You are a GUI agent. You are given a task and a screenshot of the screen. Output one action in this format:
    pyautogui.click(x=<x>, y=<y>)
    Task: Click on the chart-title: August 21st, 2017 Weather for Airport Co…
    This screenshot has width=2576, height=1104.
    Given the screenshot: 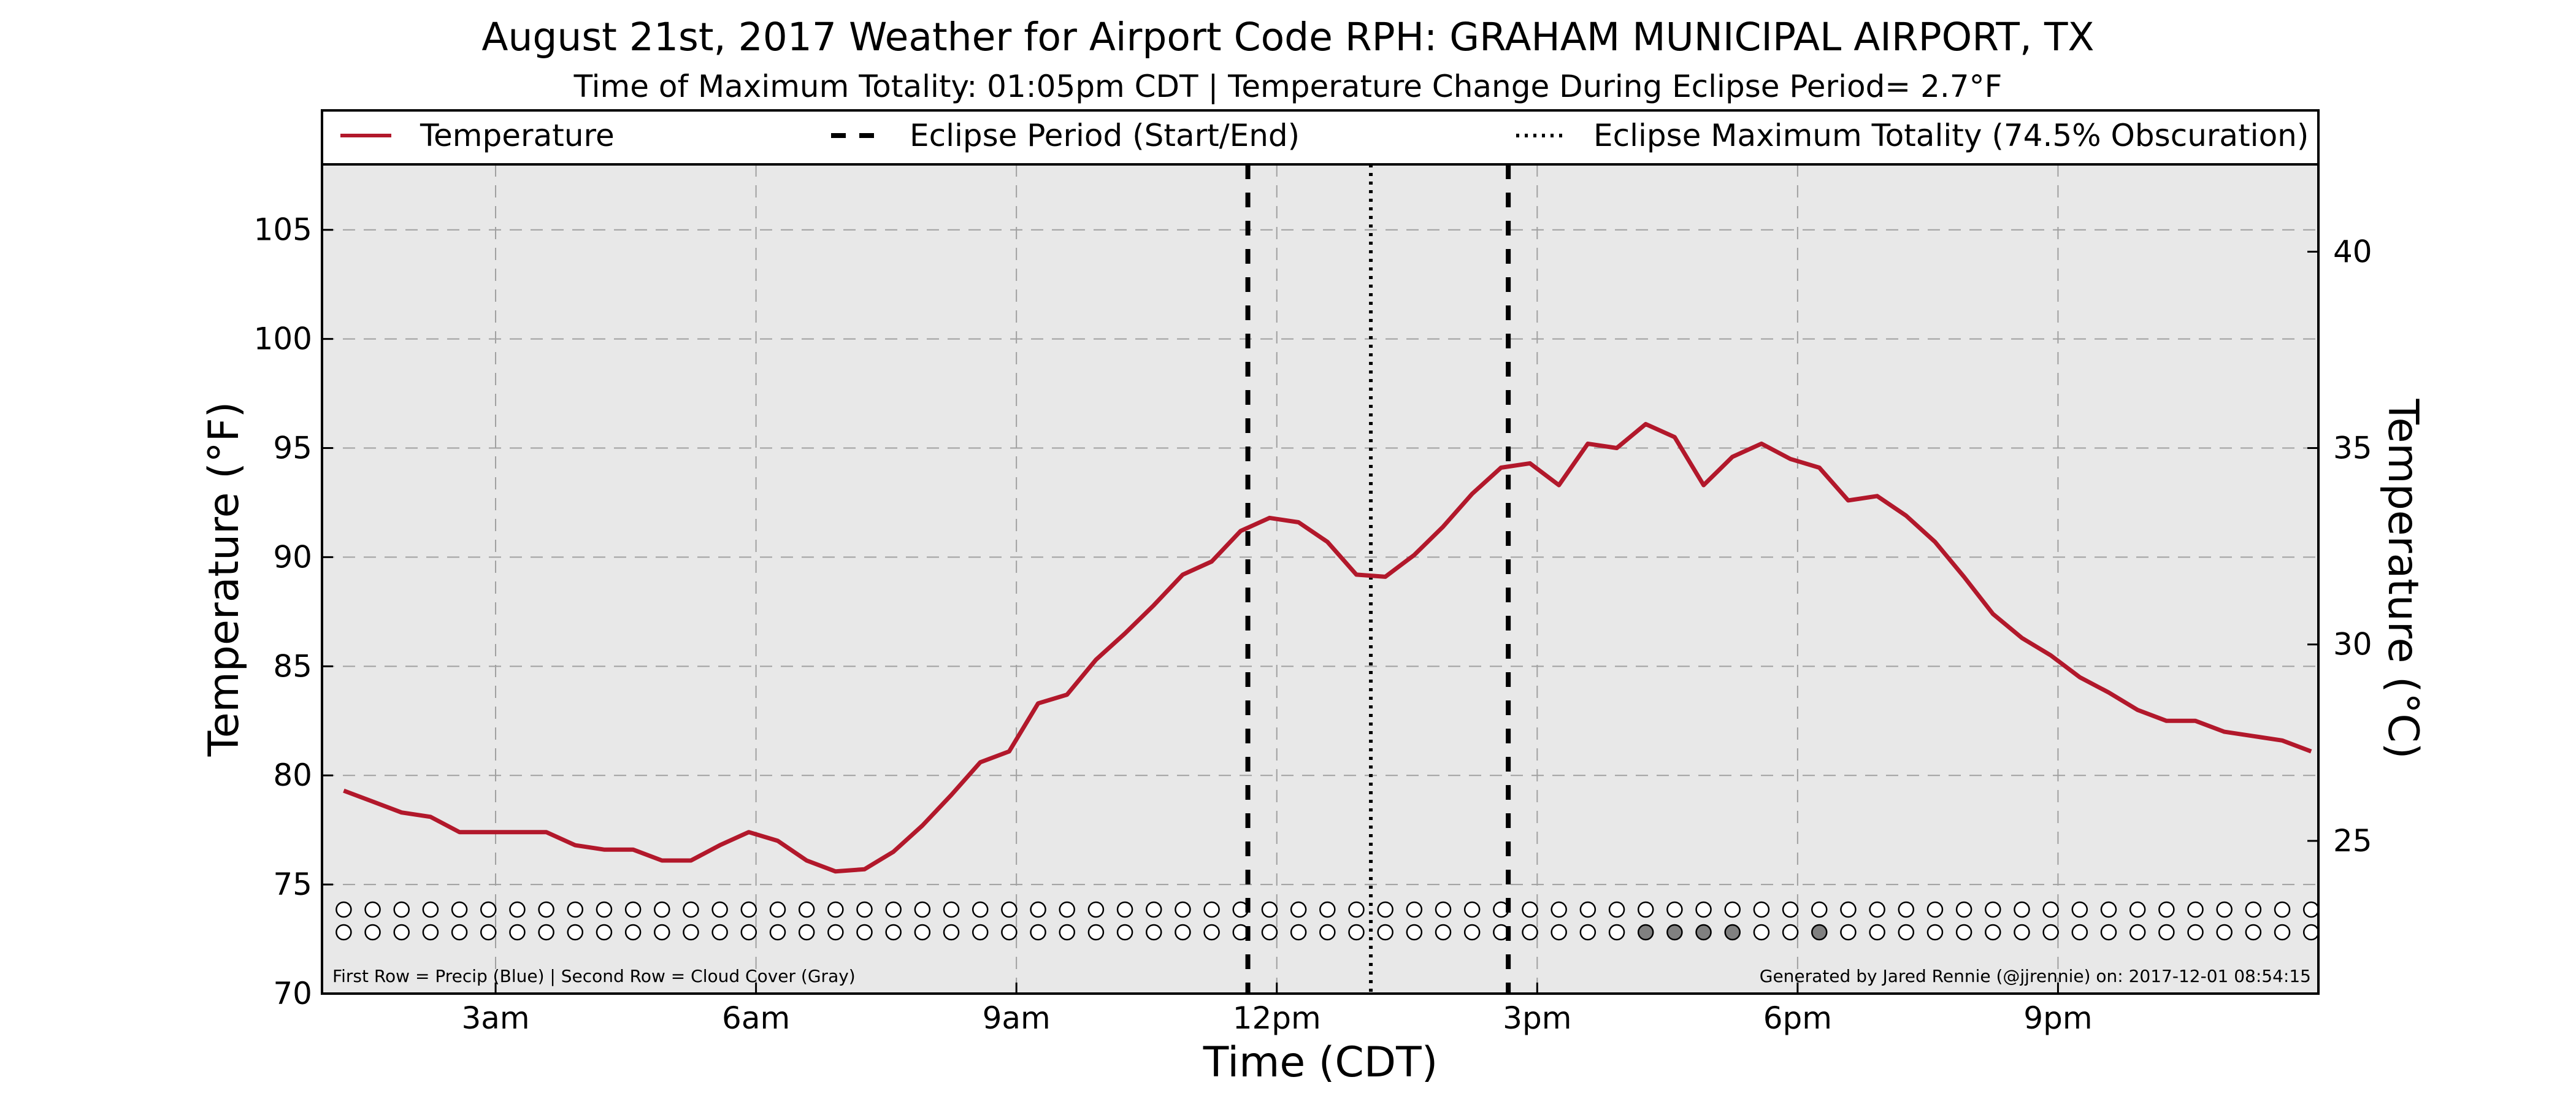 What is the action you would take?
    pyautogui.click(x=1287, y=37)
    